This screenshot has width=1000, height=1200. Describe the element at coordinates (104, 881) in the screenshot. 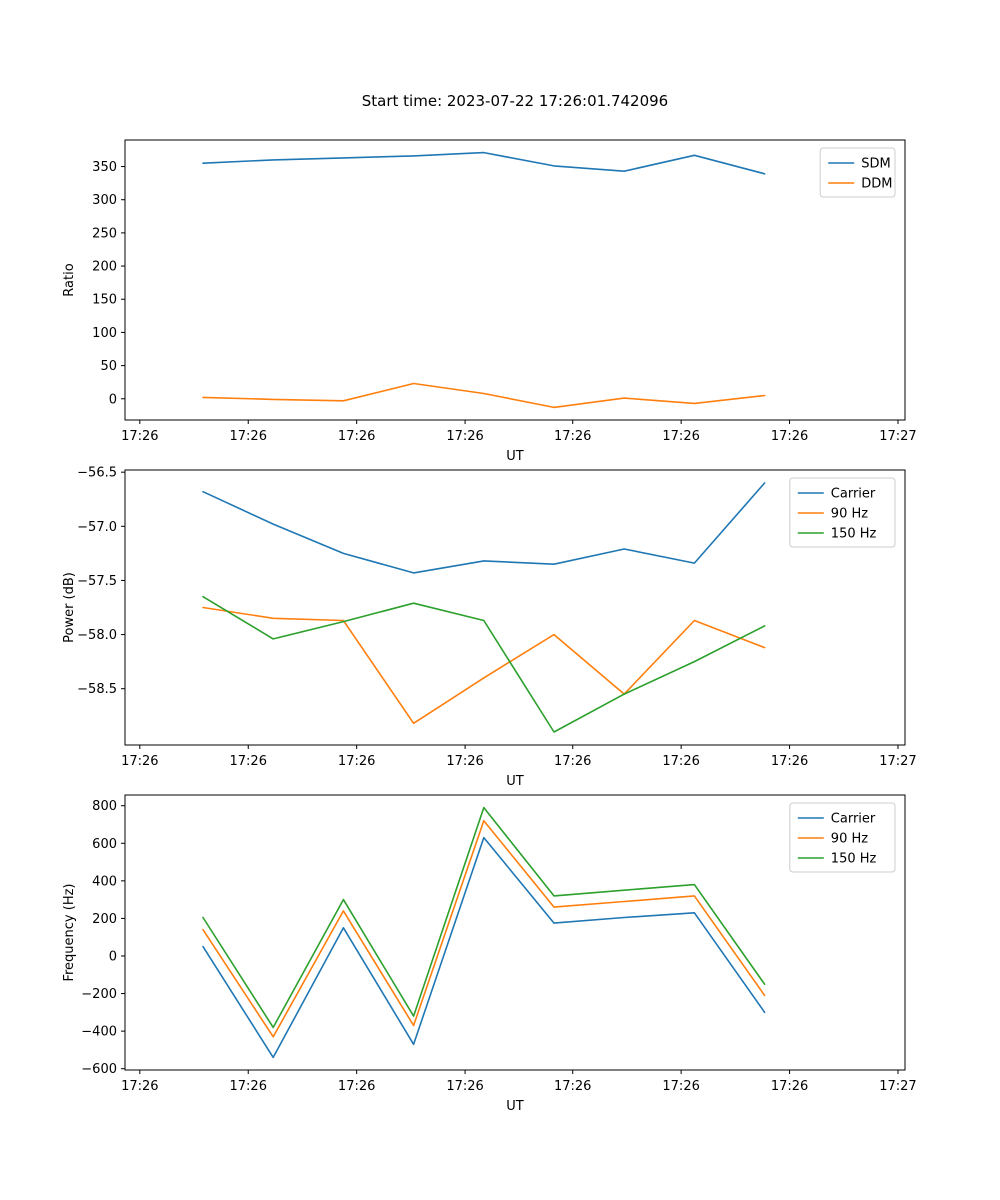

I see `y-tick-label: 400` at that location.